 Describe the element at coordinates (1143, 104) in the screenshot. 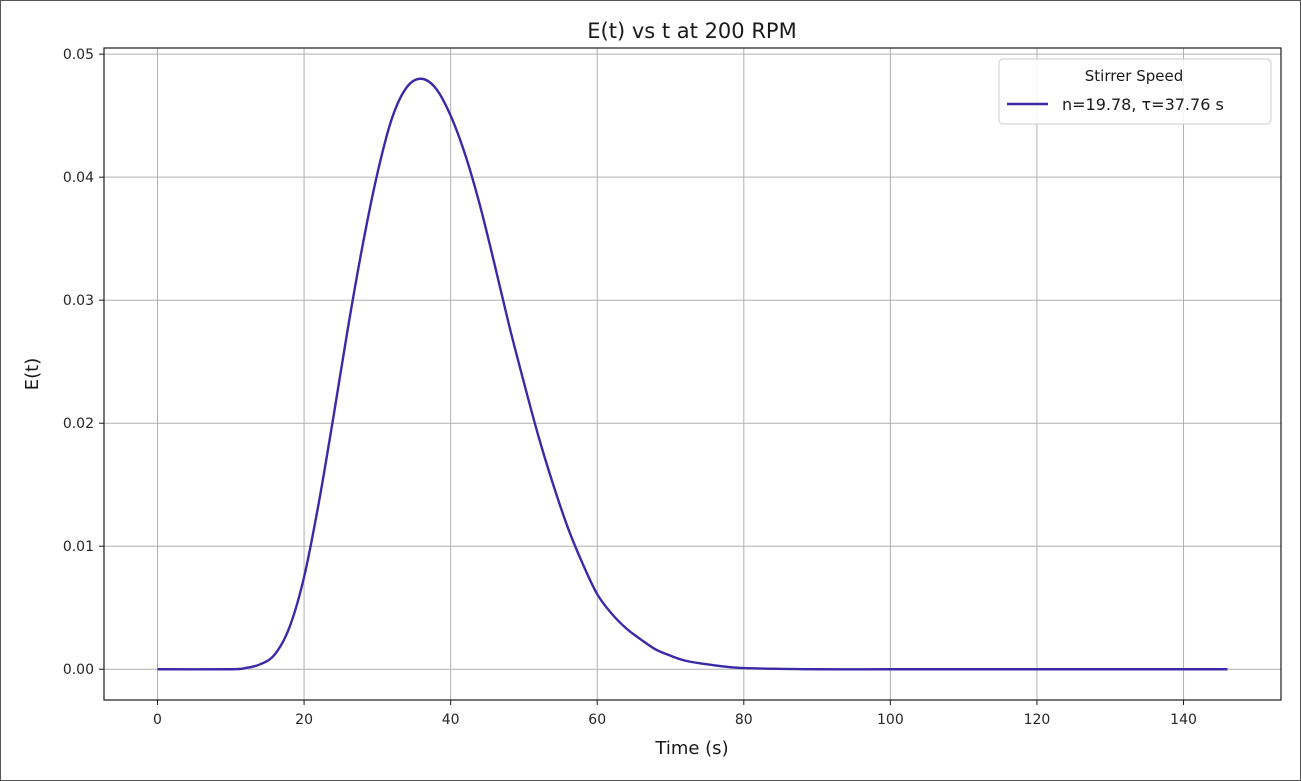

I see `legend-entry-label: n=19.78, τ=37.76 s` at that location.